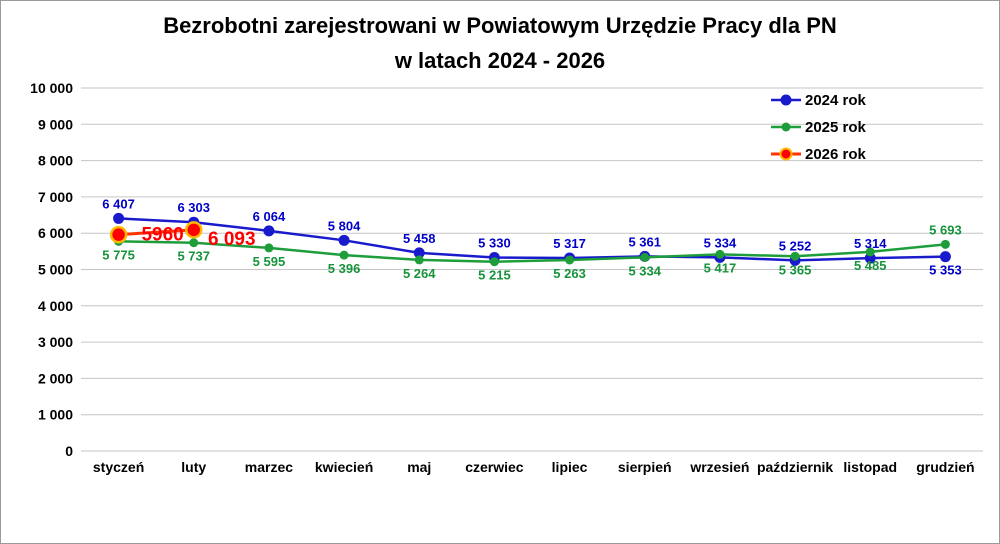 This screenshot has height=544, width=1000. What do you see at coordinates (55, 161) in the screenshot?
I see `y-tick-label: 8 000` at bounding box center [55, 161].